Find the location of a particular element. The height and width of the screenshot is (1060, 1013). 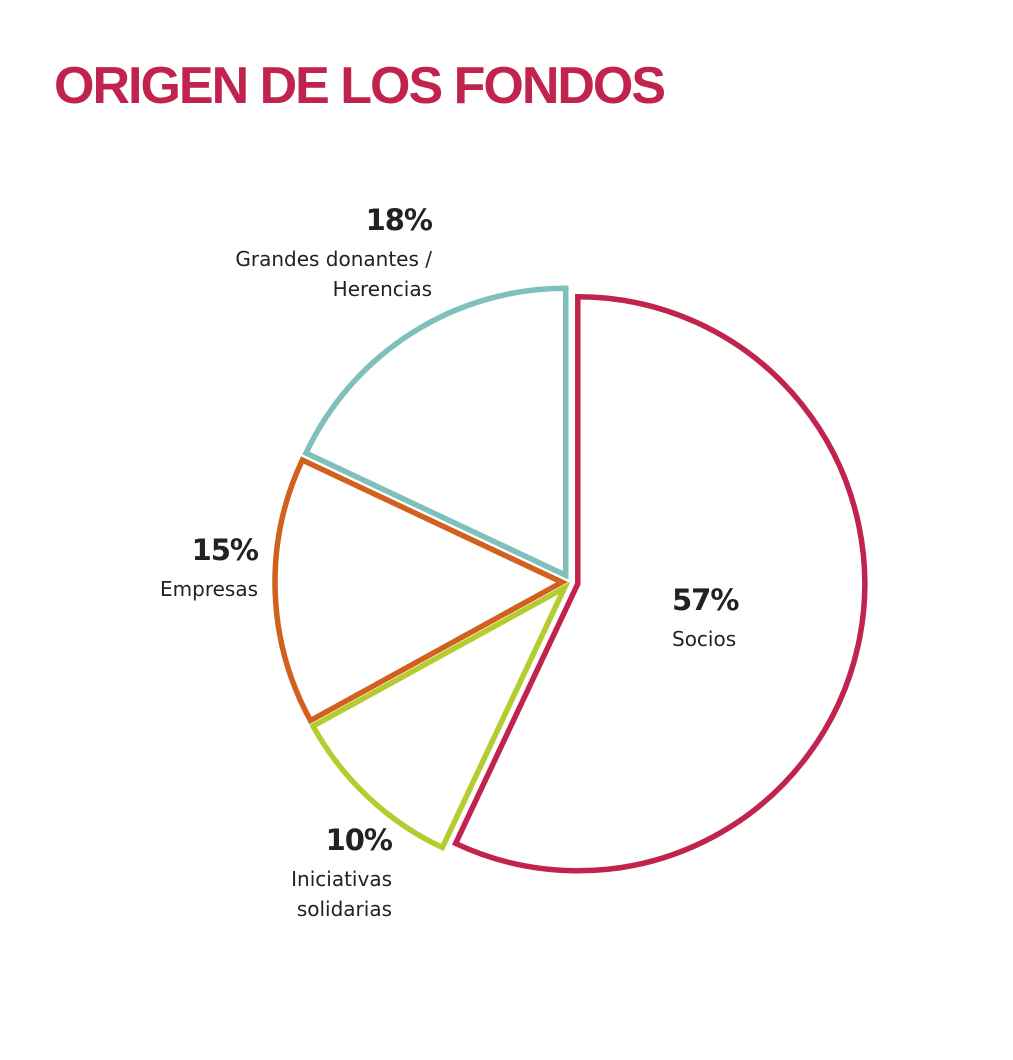

value-label: 15% is located at coordinates (225, 550).